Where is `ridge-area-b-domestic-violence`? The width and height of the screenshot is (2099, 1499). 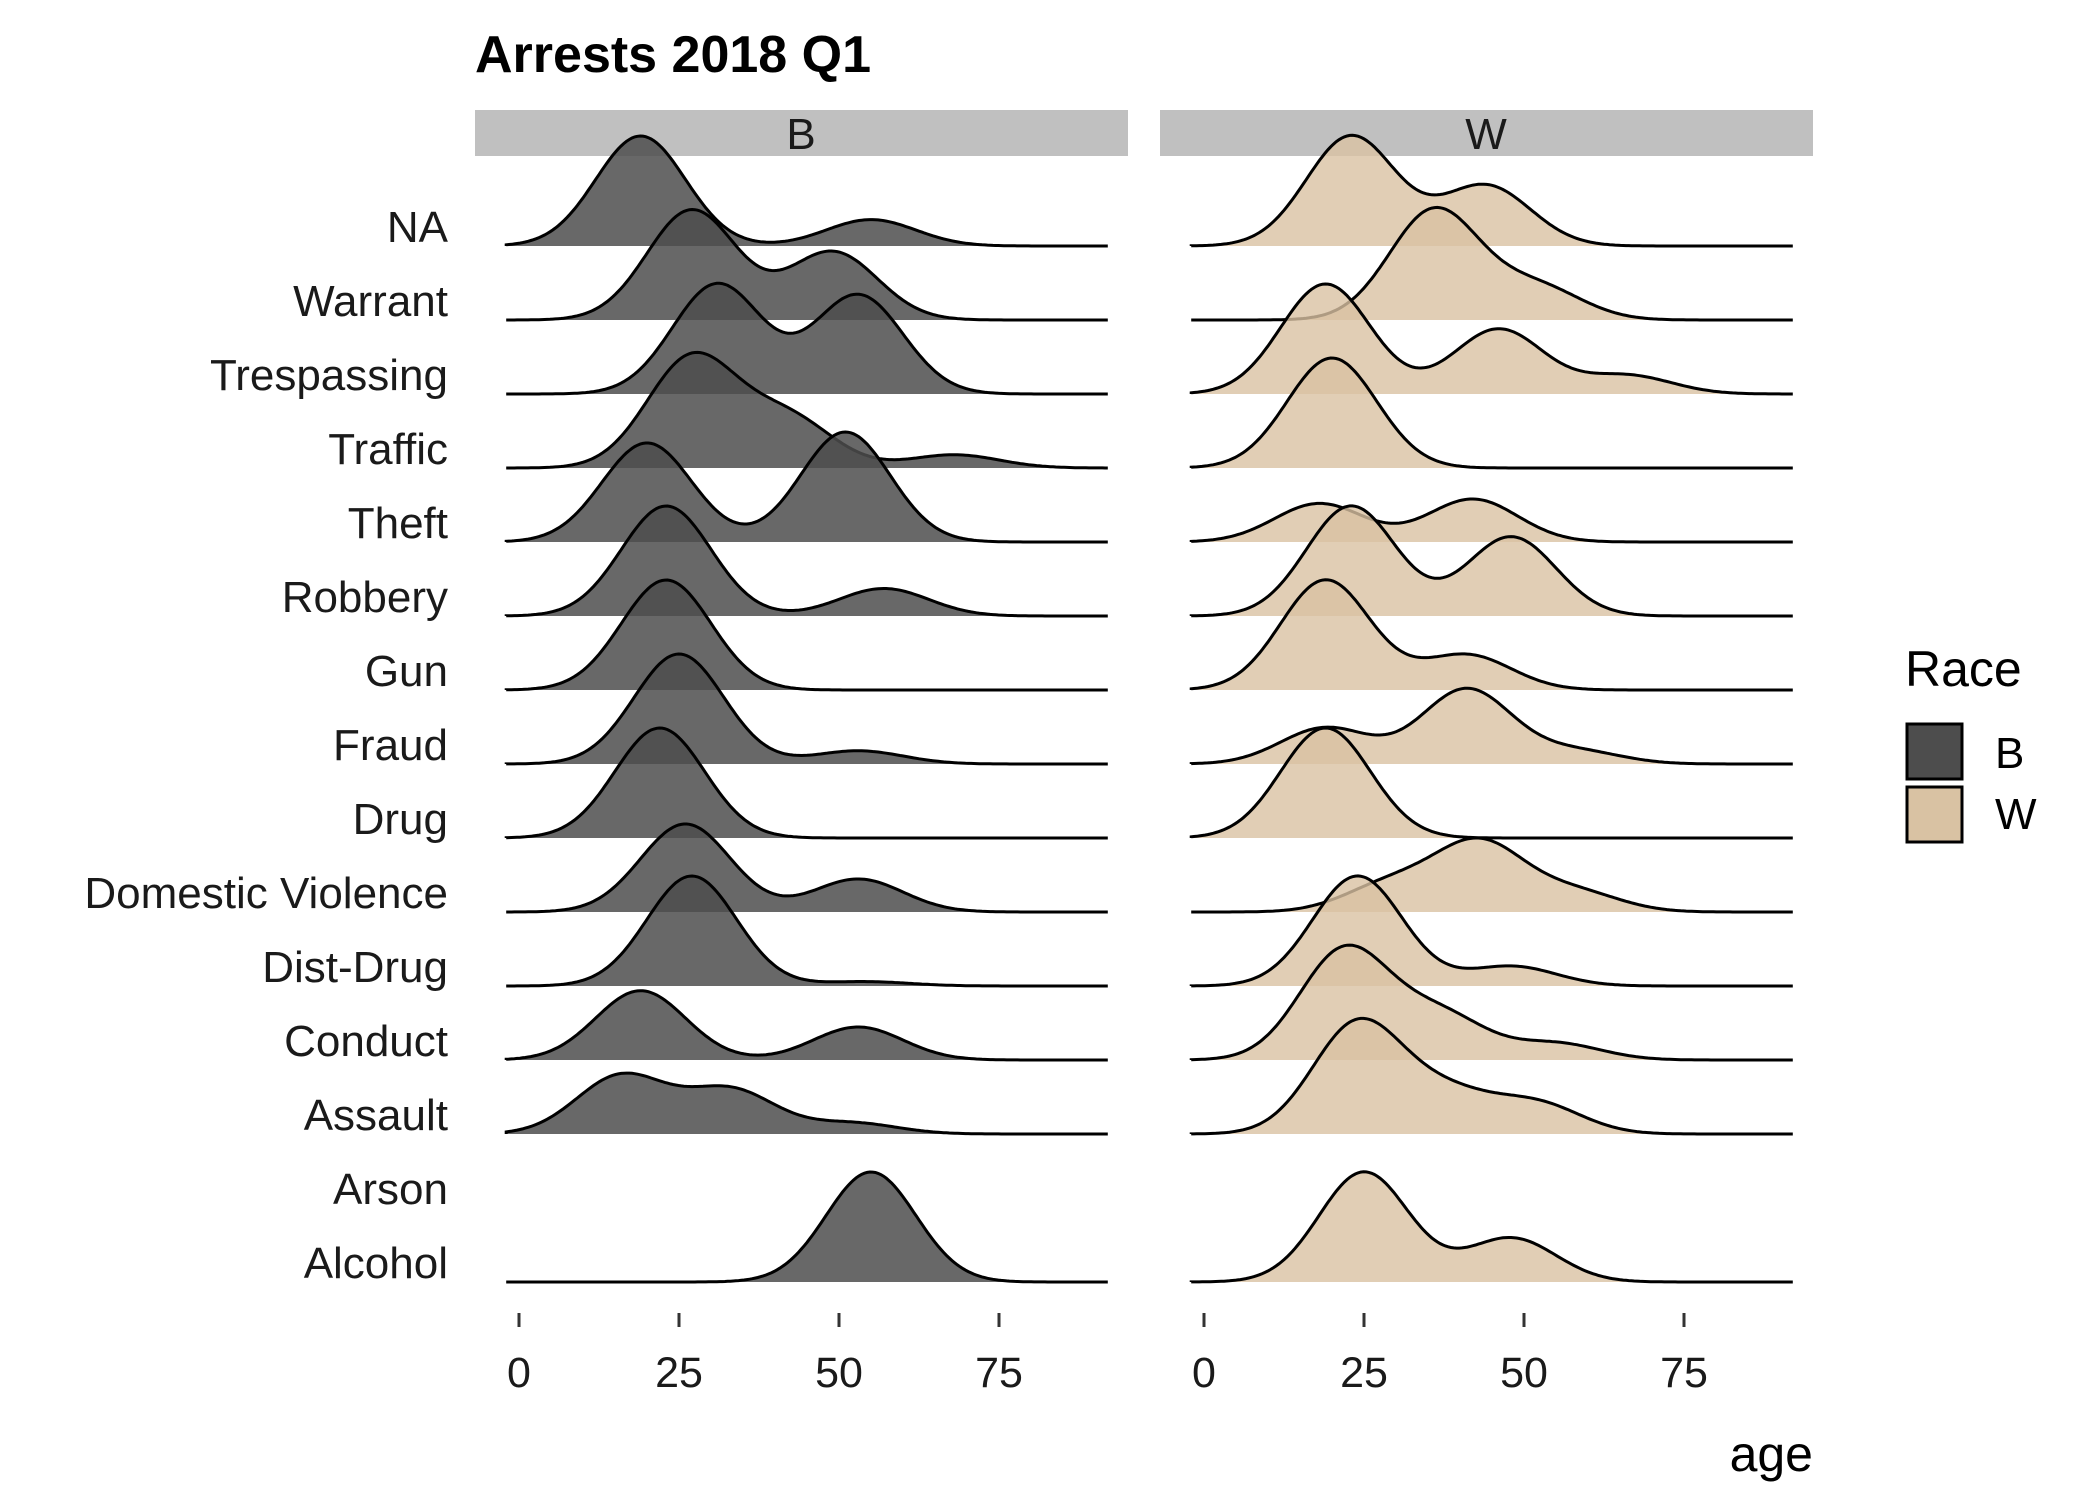
ridge-area-b-domestic-violence is located at coordinates (807, 868).